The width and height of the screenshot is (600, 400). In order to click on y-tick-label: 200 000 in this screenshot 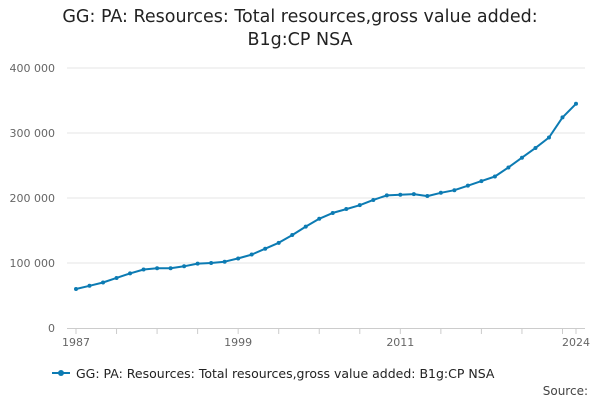, I will do `click(33, 198)`.